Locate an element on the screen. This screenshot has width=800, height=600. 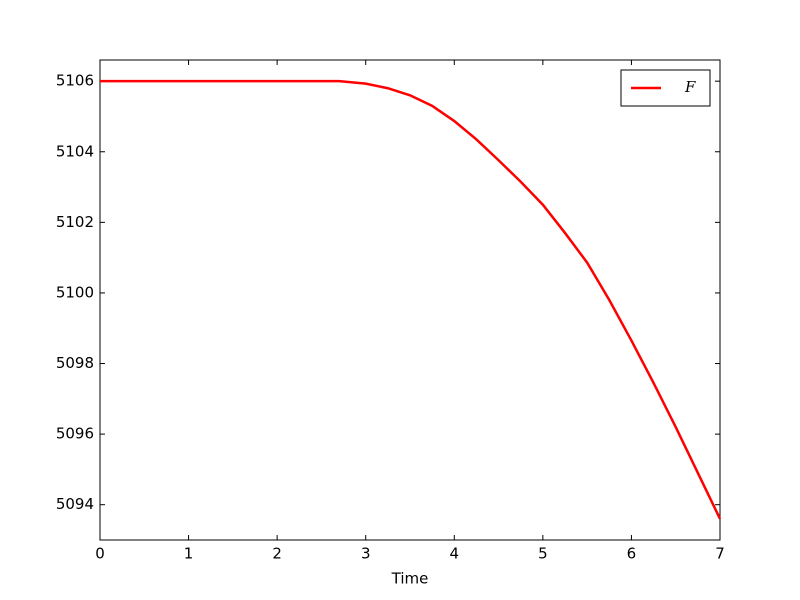
y-tick-label: 5102 is located at coordinates (75, 222).